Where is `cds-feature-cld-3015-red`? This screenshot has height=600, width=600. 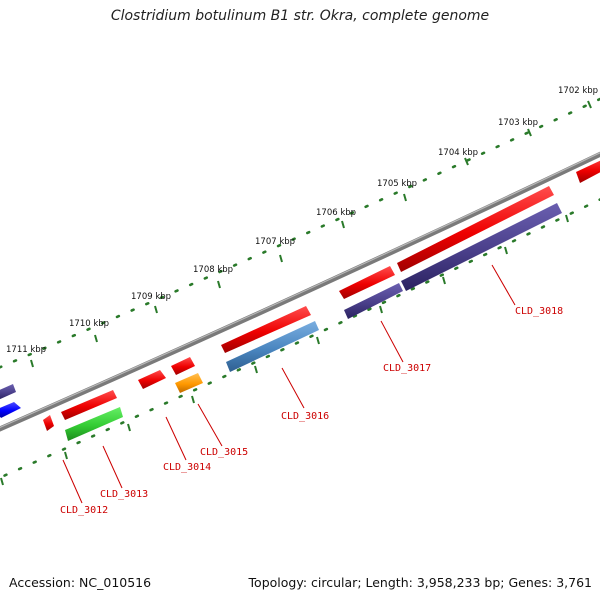
cds-feature-cld-3015-red is located at coordinates (183, 366).